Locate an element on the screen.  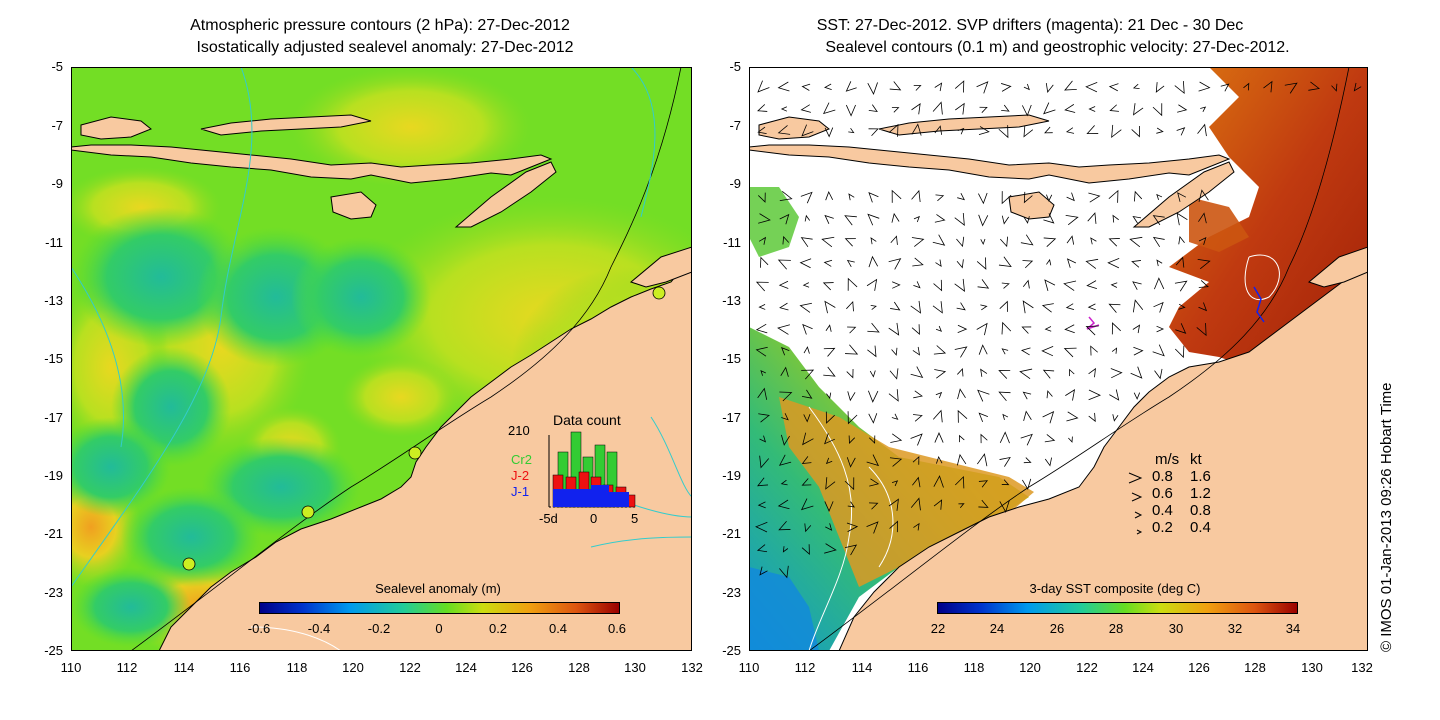
sst-northeast-coverage is located at coordinates (1268, 217).